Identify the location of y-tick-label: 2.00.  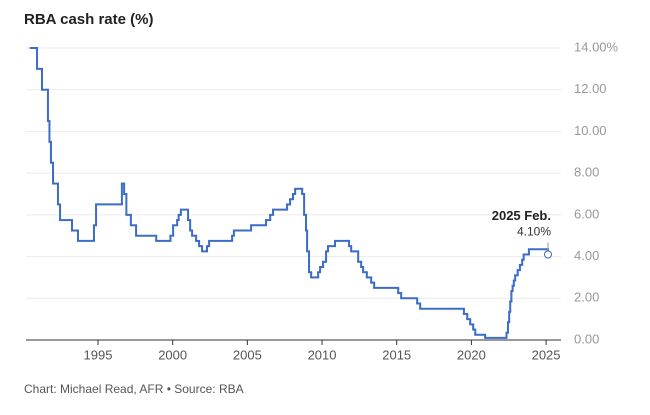
(586, 297).